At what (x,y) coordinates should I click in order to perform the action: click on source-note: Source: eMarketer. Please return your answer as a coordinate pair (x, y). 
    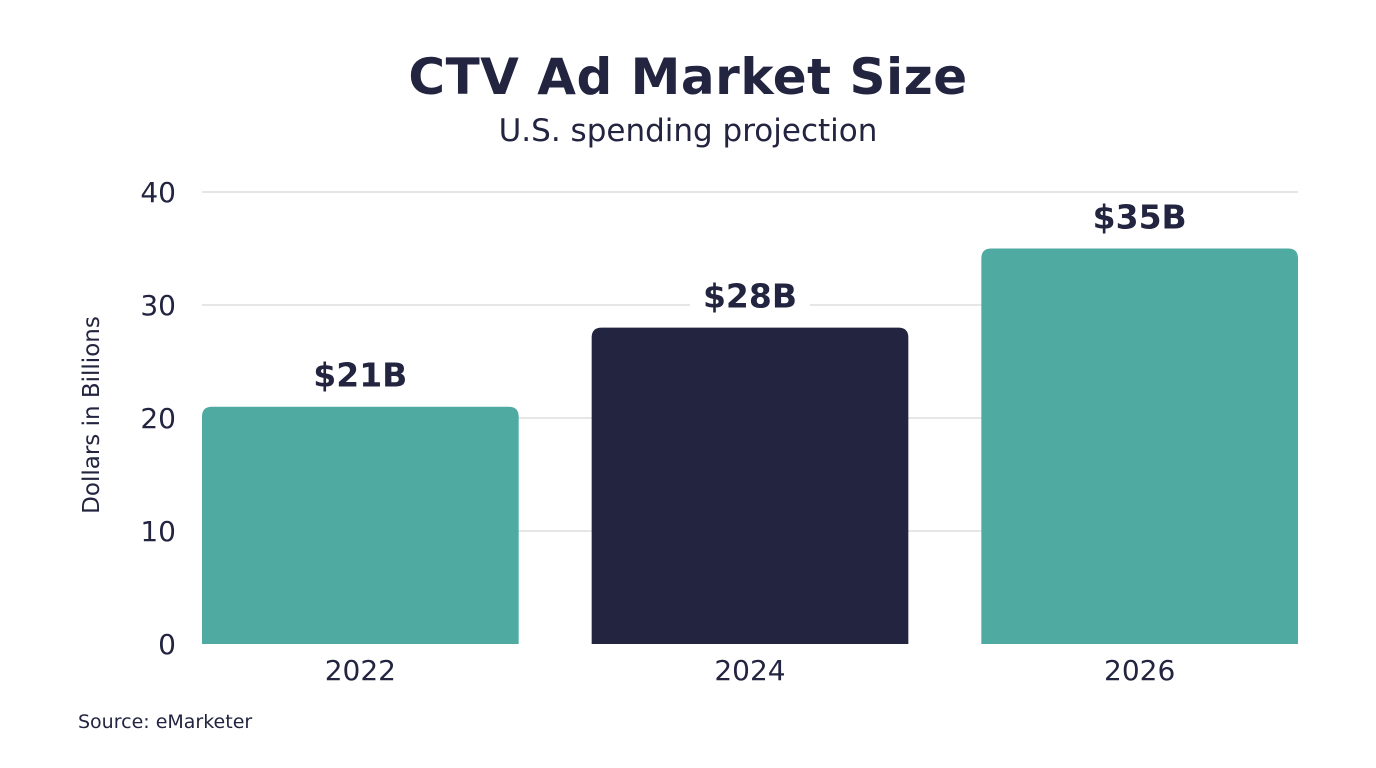
    Looking at the image, I should click on (165, 722).